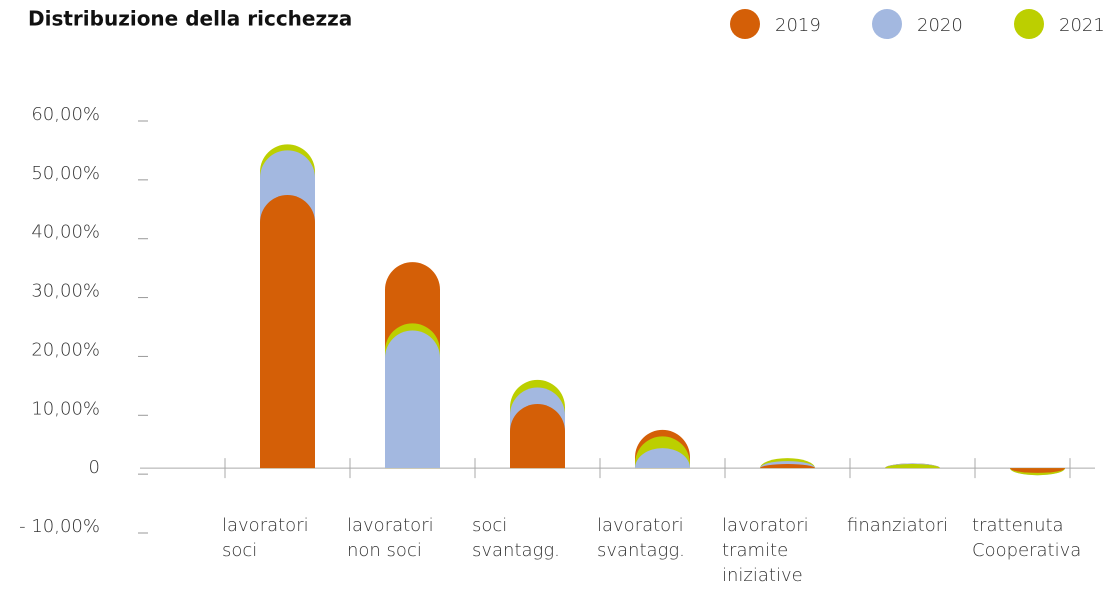 This screenshot has width=1110, height=590. I want to click on y-tick-label: 30,00%, so click(65, 291).